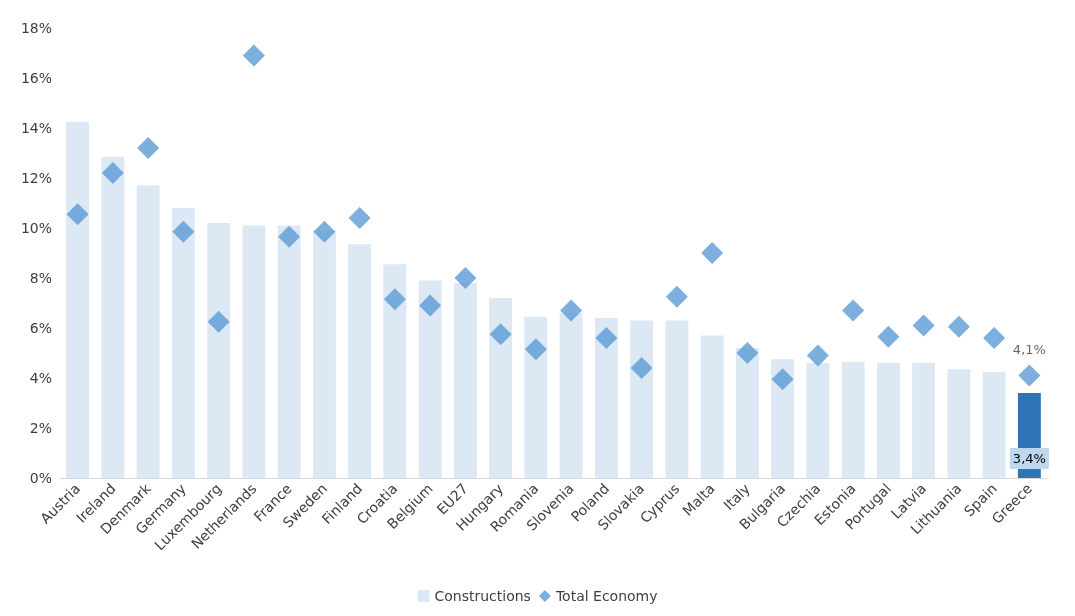  What do you see at coordinates (606, 596) in the screenshot?
I see `legend-label: Total Economy` at bounding box center [606, 596].